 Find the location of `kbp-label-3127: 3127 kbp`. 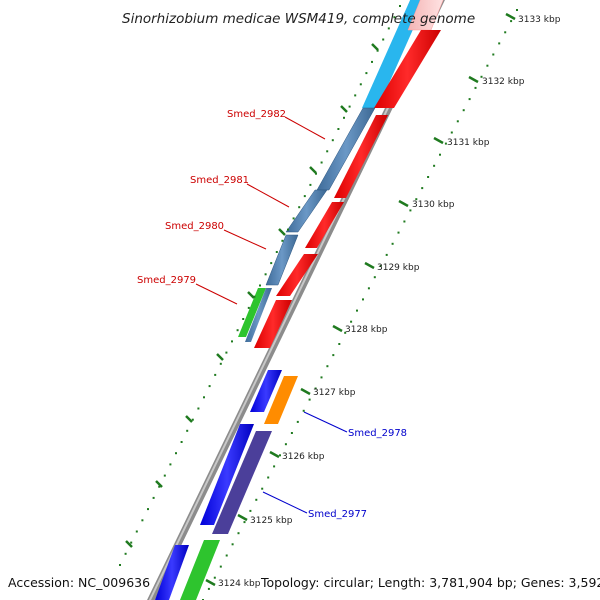

kbp-label-3127: 3127 kbp is located at coordinates (334, 393).